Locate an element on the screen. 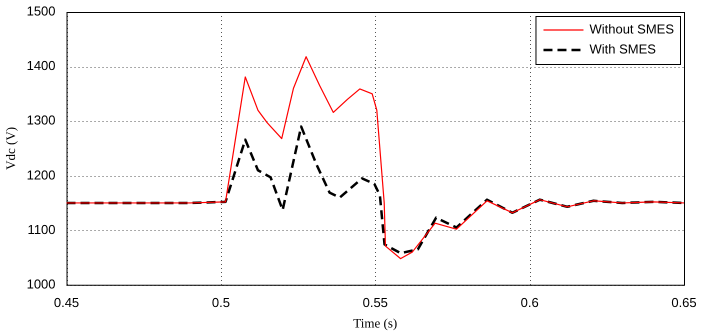  x-axis-title: Time (s) is located at coordinates (375, 323).